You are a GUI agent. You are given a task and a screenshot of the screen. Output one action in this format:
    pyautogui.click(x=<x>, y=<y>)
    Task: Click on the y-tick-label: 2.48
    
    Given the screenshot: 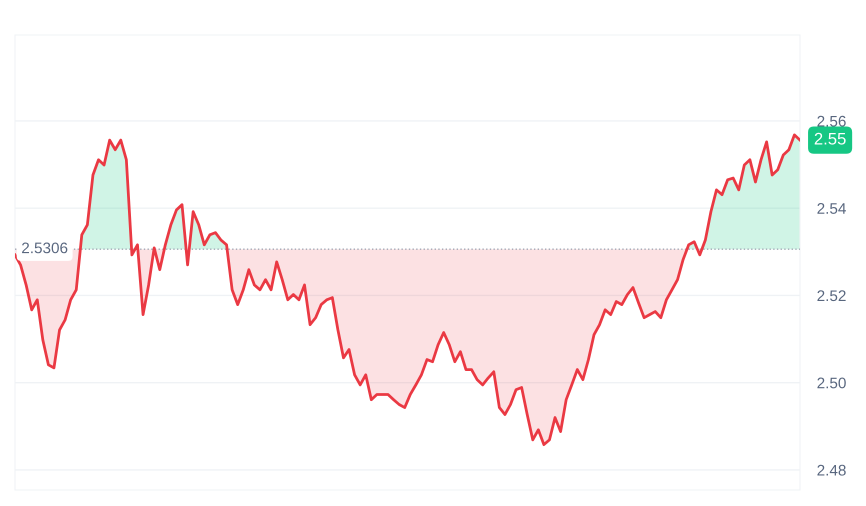 What is the action you would take?
    pyautogui.click(x=831, y=470)
    